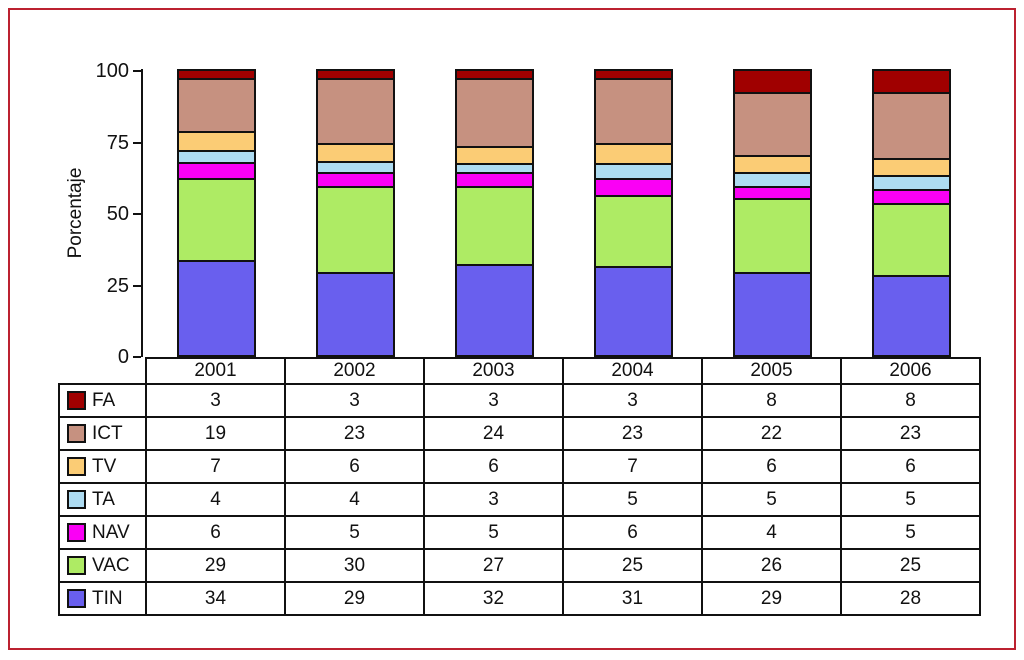 This screenshot has width=1024, height=660. What do you see at coordinates (633, 110) in the screenshot?
I see `bar-segment-ict-2004` at bounding box center [633, 110].